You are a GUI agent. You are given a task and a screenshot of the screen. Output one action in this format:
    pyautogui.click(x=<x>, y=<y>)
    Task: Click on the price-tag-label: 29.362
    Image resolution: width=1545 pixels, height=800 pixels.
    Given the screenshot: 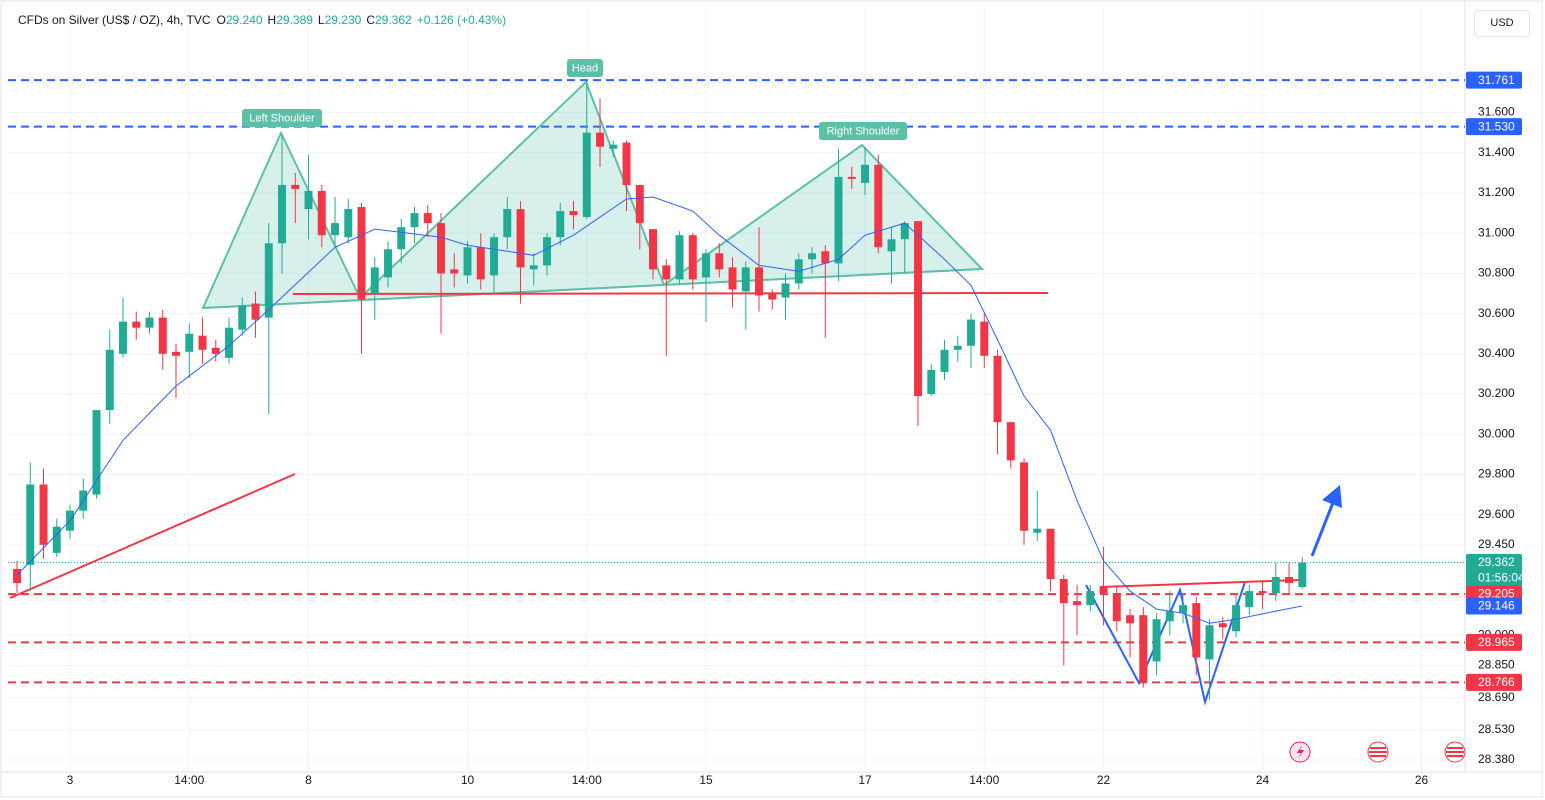 What is the action you would take?
    pyautogui.click(x=1496, y=562)
    